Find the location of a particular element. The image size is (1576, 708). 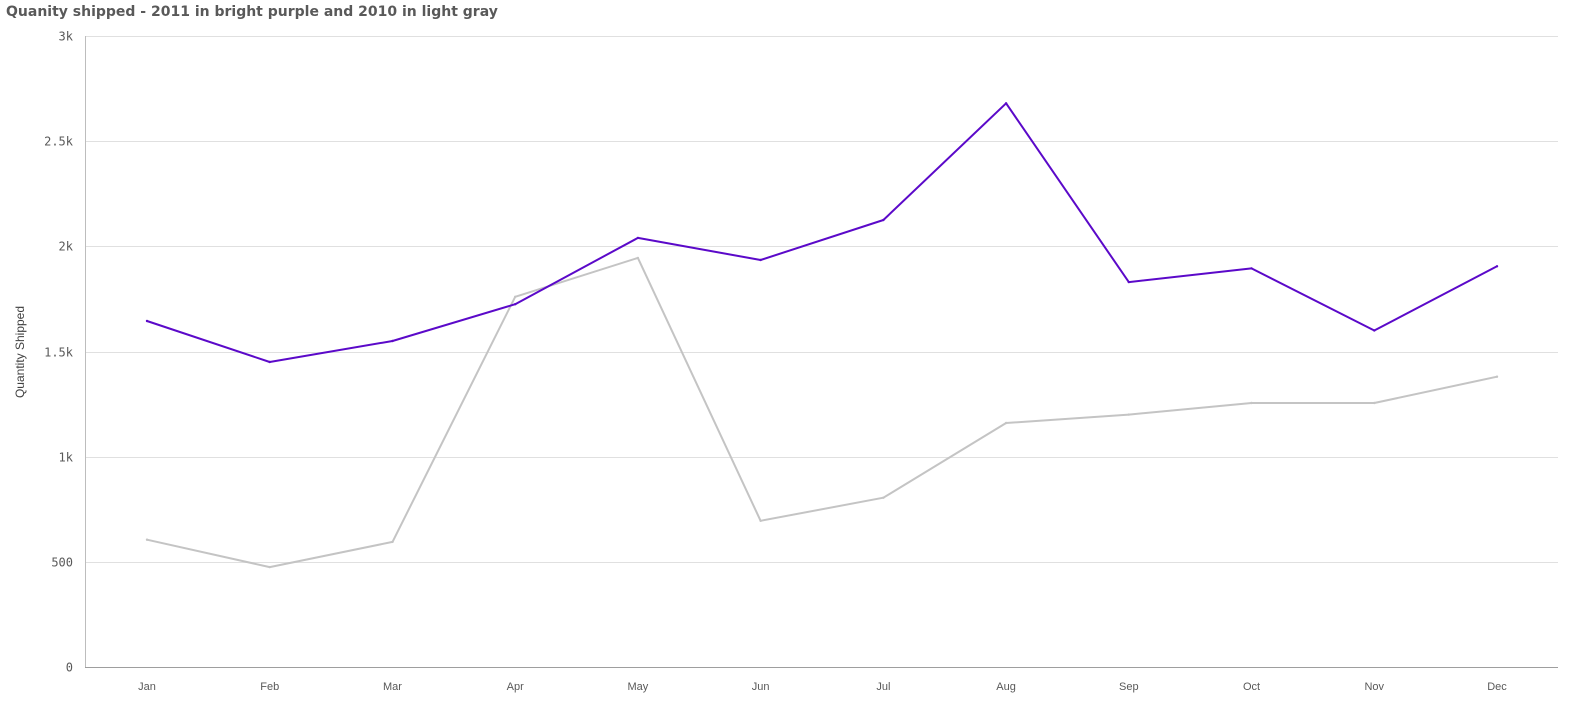

x-tick-label: Feb is located at coordinates (269, 687).